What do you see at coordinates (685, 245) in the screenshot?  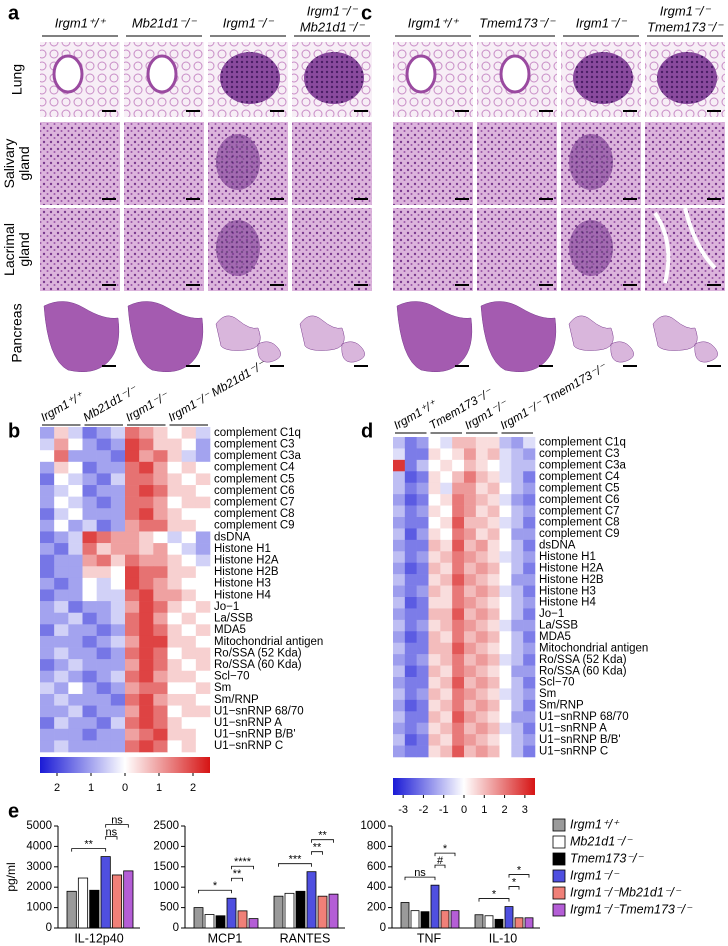 I see `duct` at bounding box center [685, 245].